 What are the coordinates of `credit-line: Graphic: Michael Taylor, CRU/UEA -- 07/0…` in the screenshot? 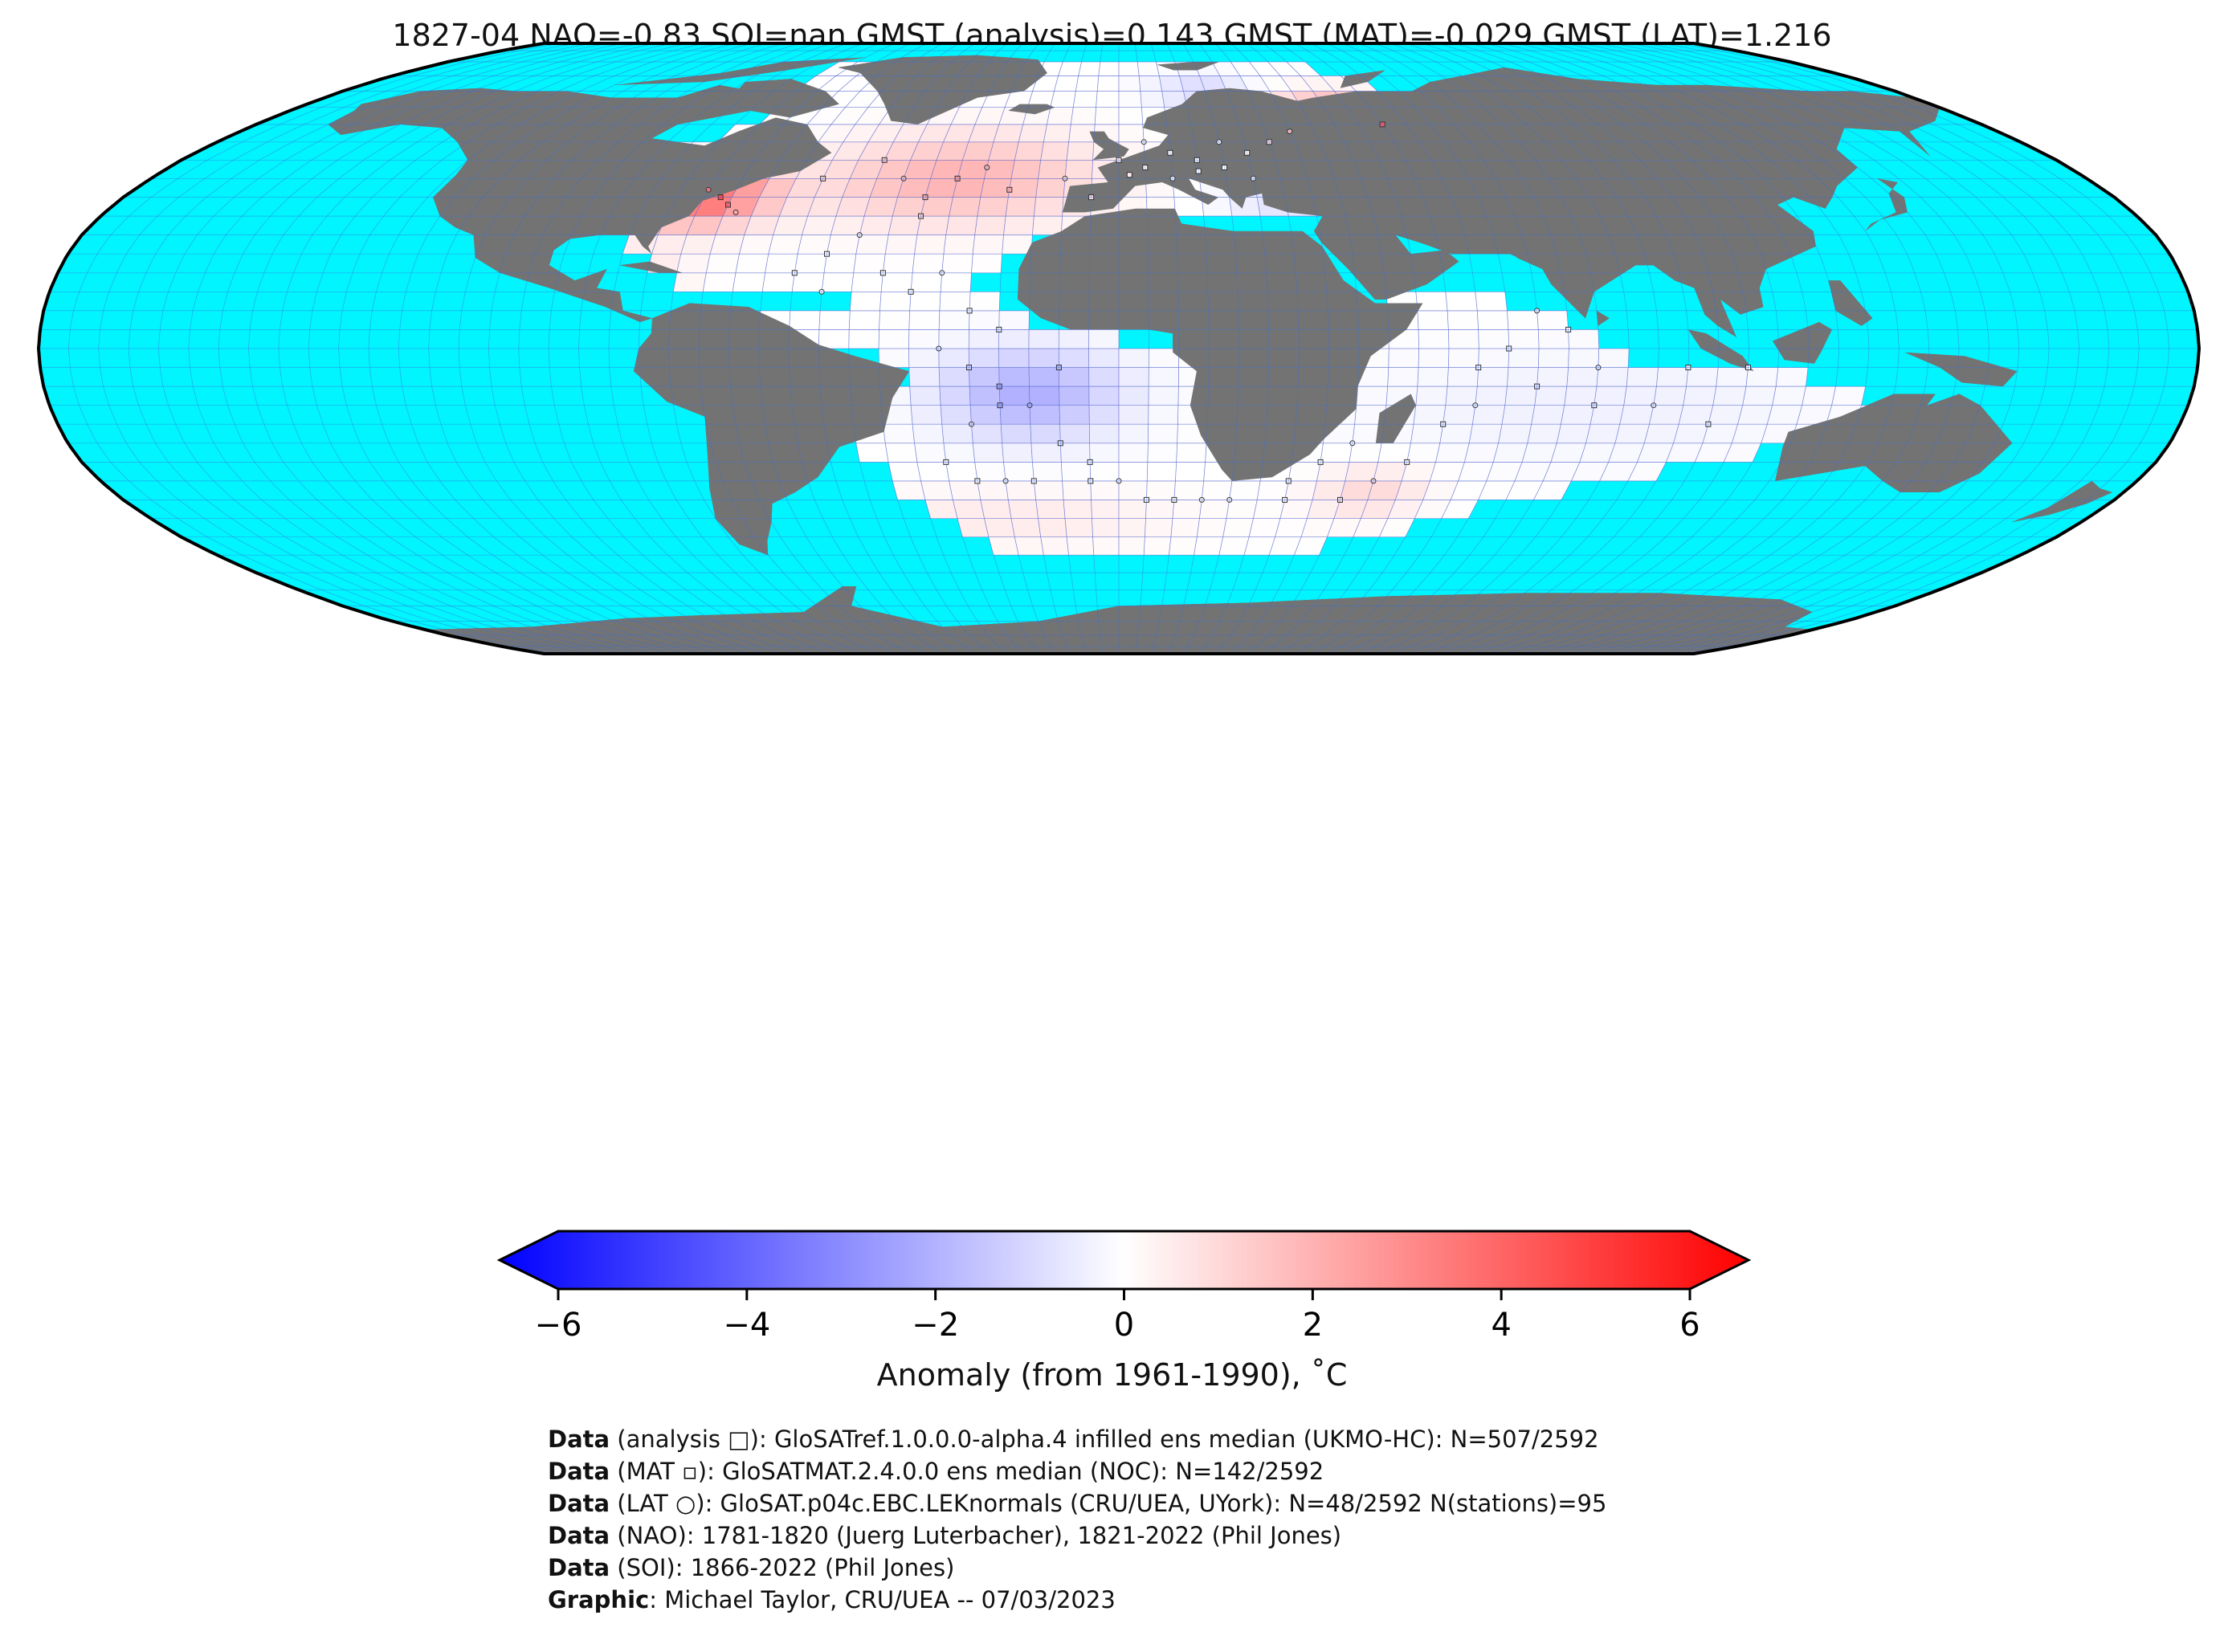 It's located at (832, 1599).